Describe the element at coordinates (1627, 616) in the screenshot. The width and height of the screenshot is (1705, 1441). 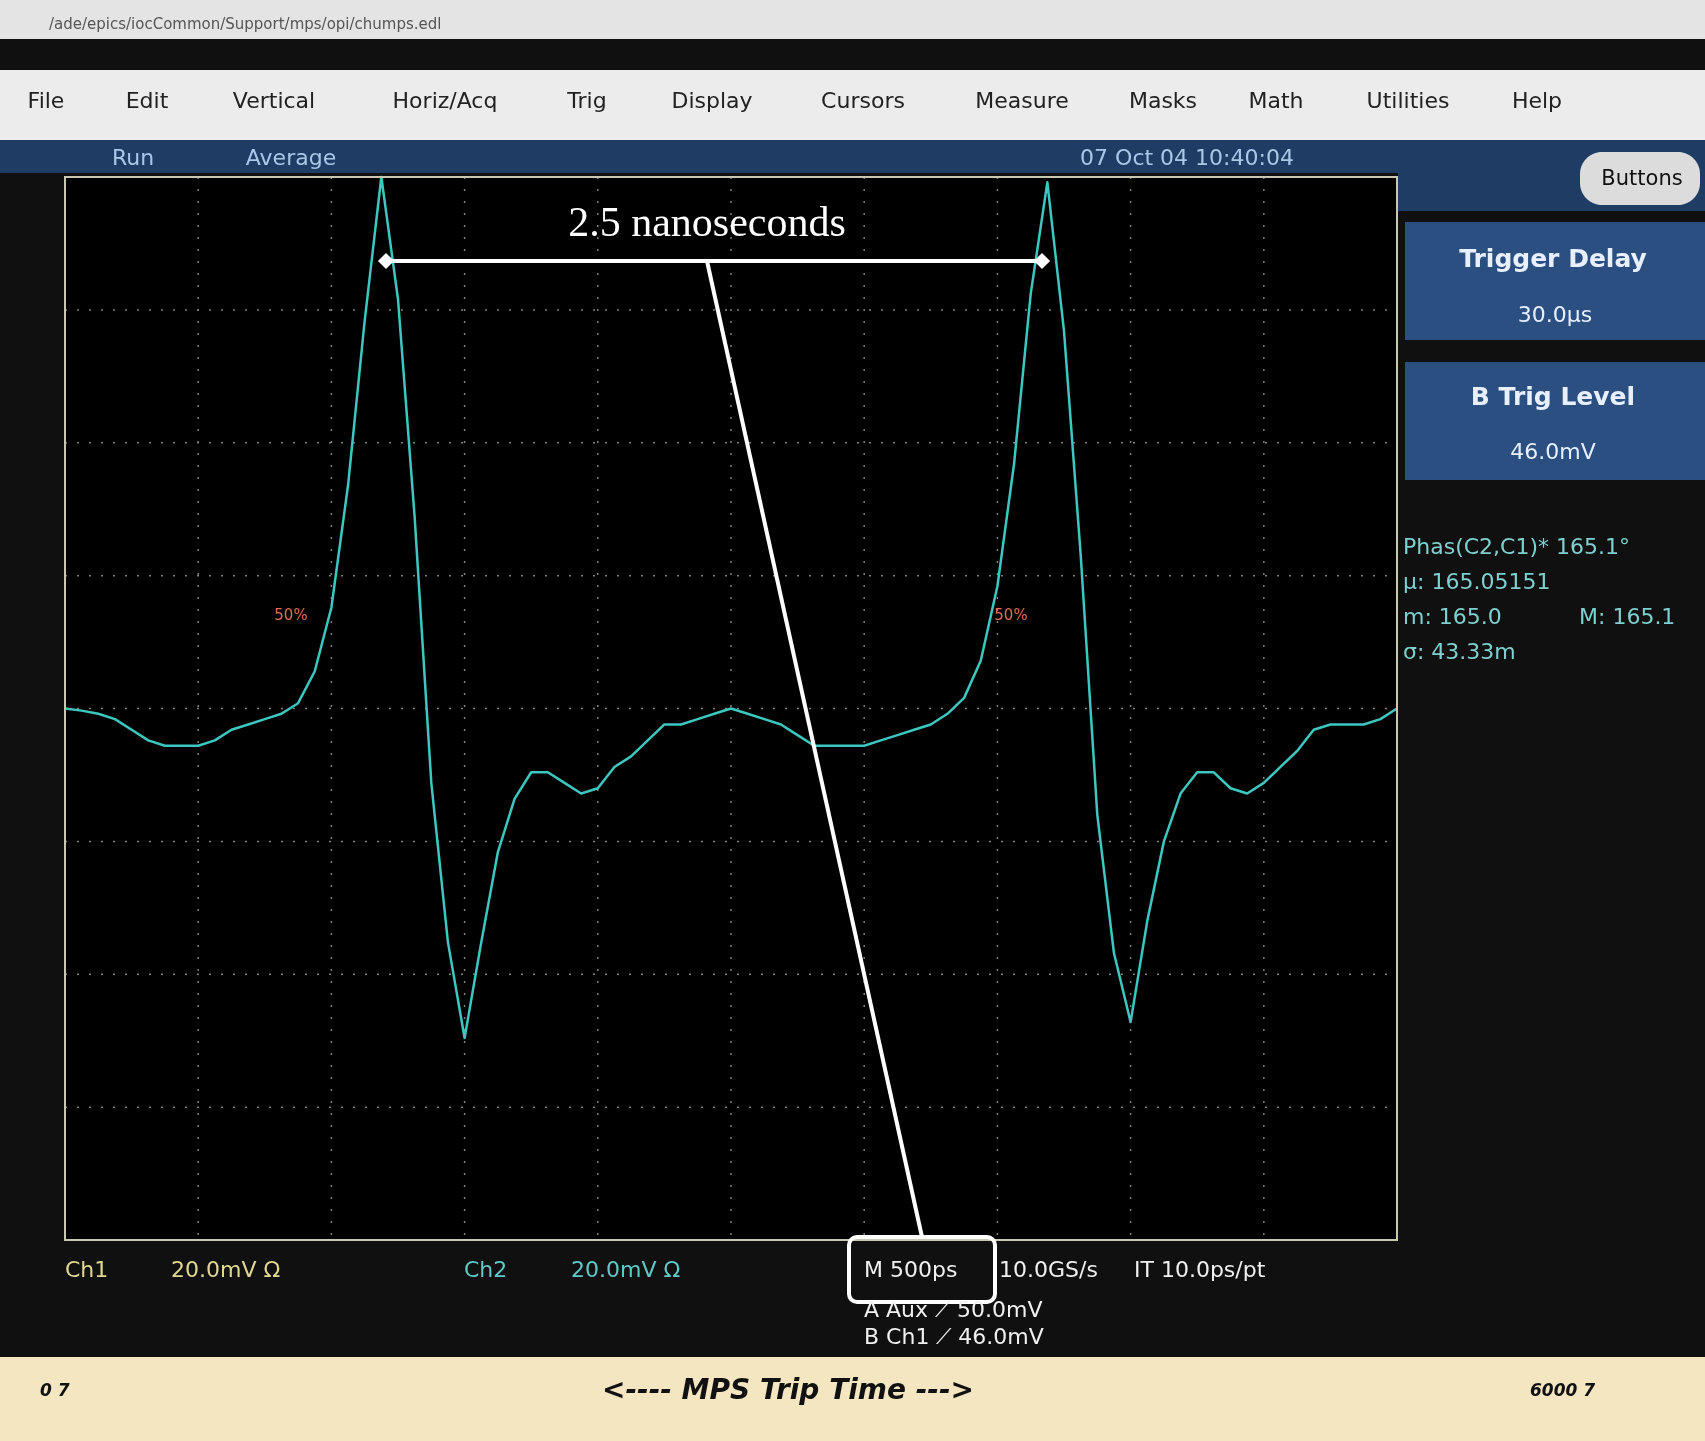
I see `text: M: 165.1` at that location.